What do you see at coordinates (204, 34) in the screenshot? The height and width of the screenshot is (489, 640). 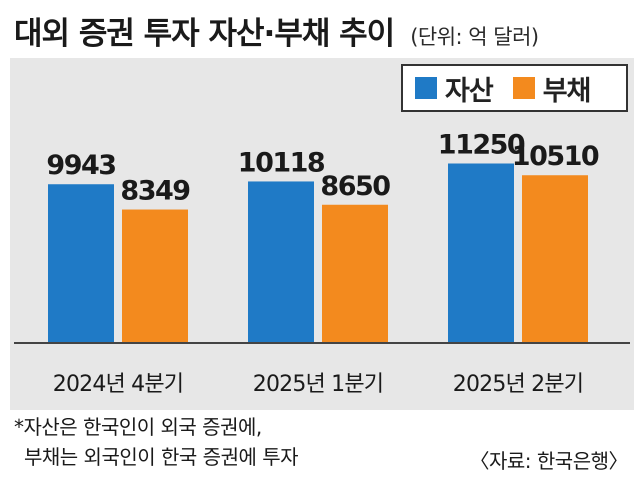 I see `chart-title: 대외 증권 투자 자산·부채 추이` at bounding box center [204, 34].